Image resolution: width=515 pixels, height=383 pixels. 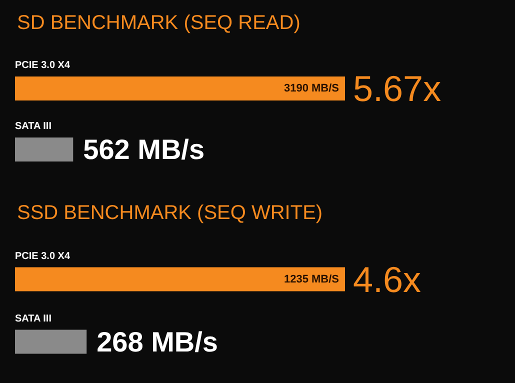 What do you see at coordinates (144, 149) in the screenshot?
I see `data-label: 562 MB/s` at bounding box center [144, 149].